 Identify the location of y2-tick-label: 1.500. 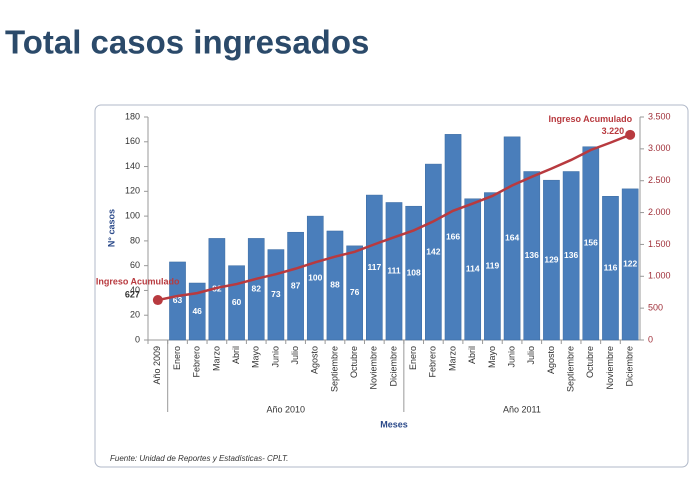
(659, 244).